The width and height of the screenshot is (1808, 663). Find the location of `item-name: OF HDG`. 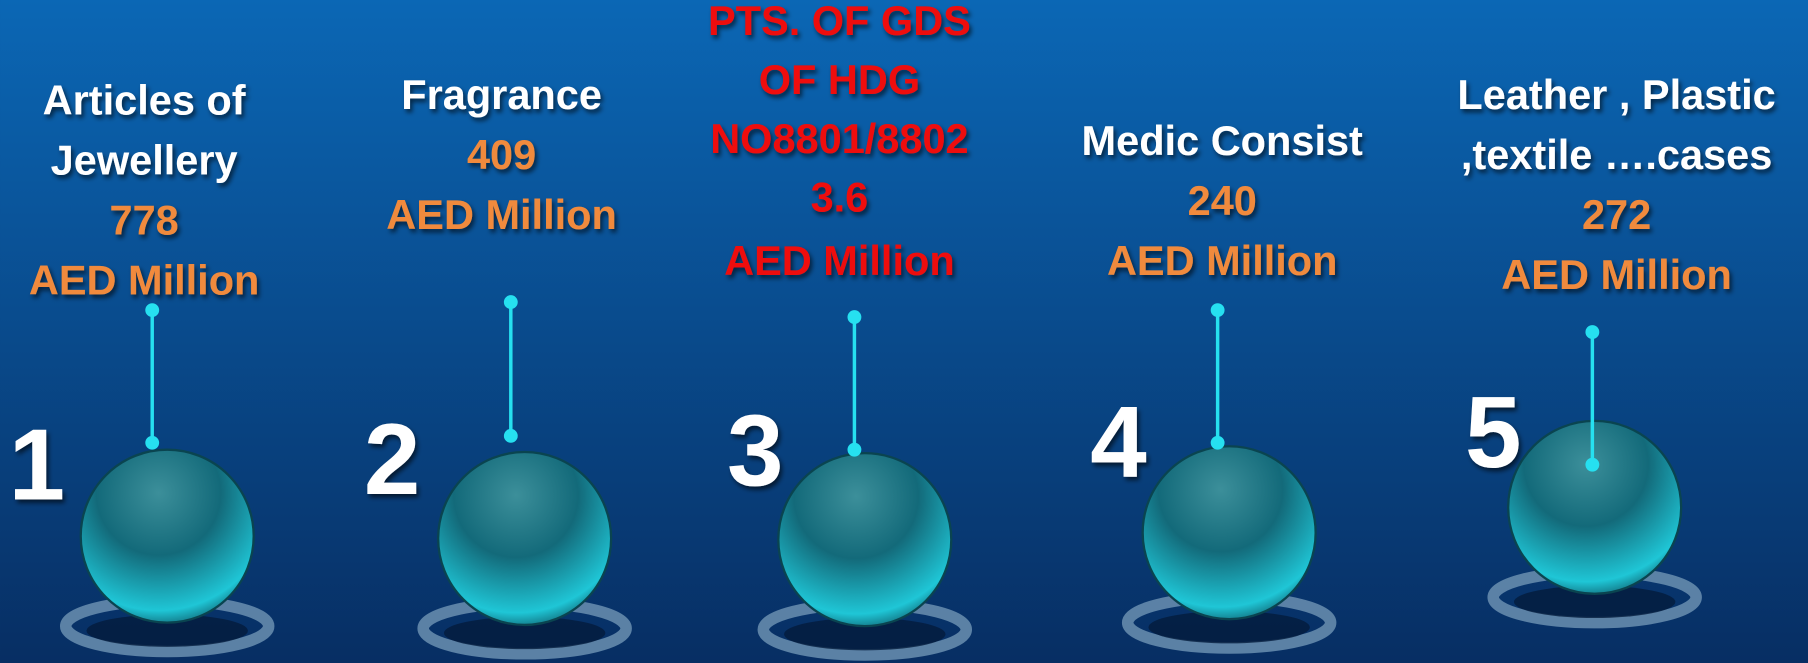

item-name: OF HDG is located at coordinates (839, 79).